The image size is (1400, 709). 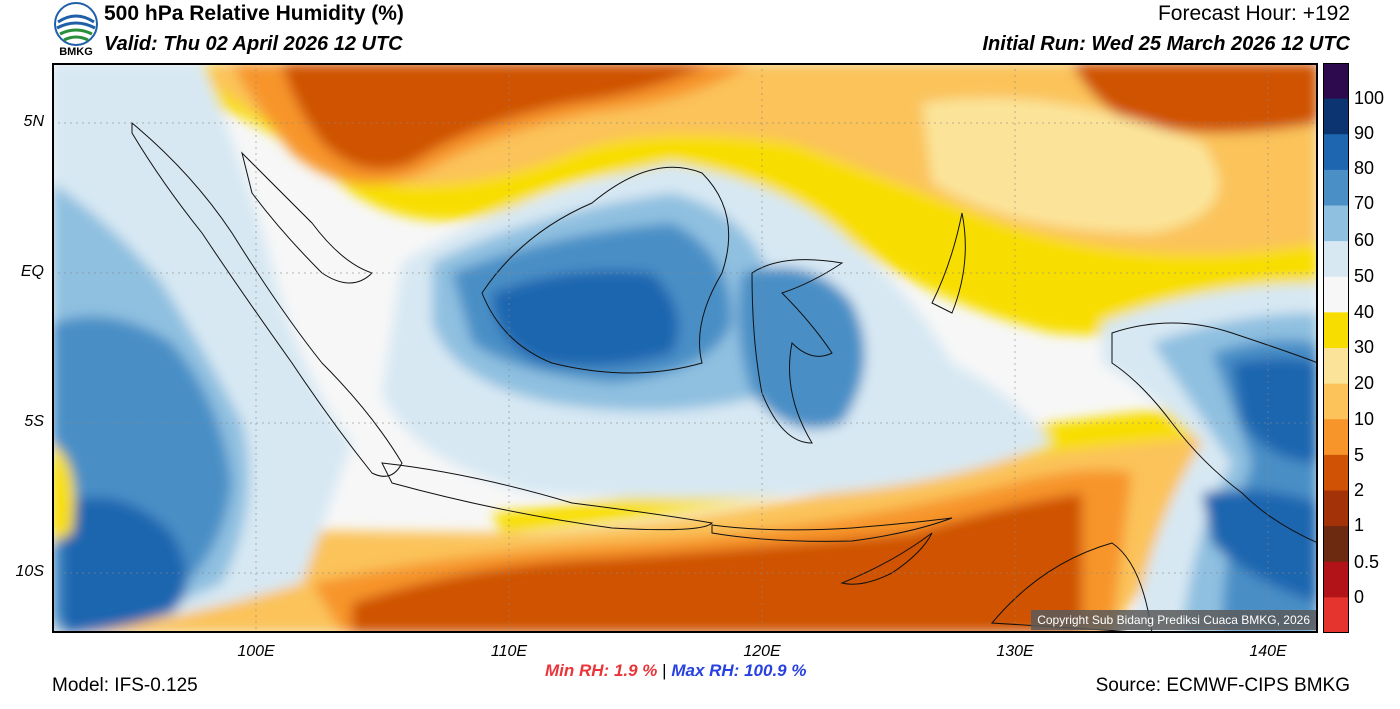 I want to click on coast-papua, so click(x=1214, y=433).